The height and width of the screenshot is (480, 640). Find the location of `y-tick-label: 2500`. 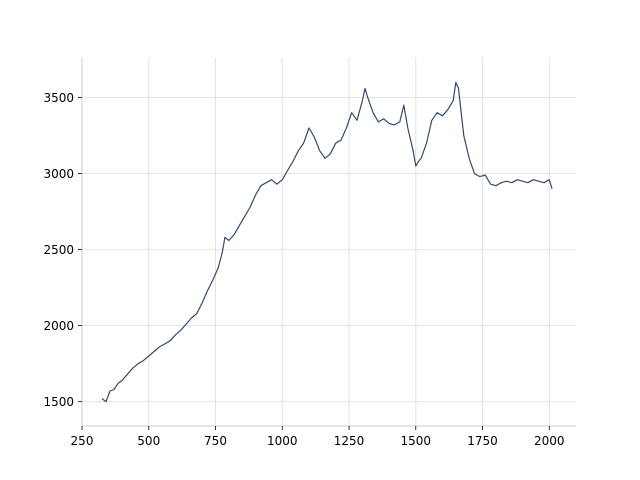

y-tick-label: 2500 is located at coordinates (58, 250).